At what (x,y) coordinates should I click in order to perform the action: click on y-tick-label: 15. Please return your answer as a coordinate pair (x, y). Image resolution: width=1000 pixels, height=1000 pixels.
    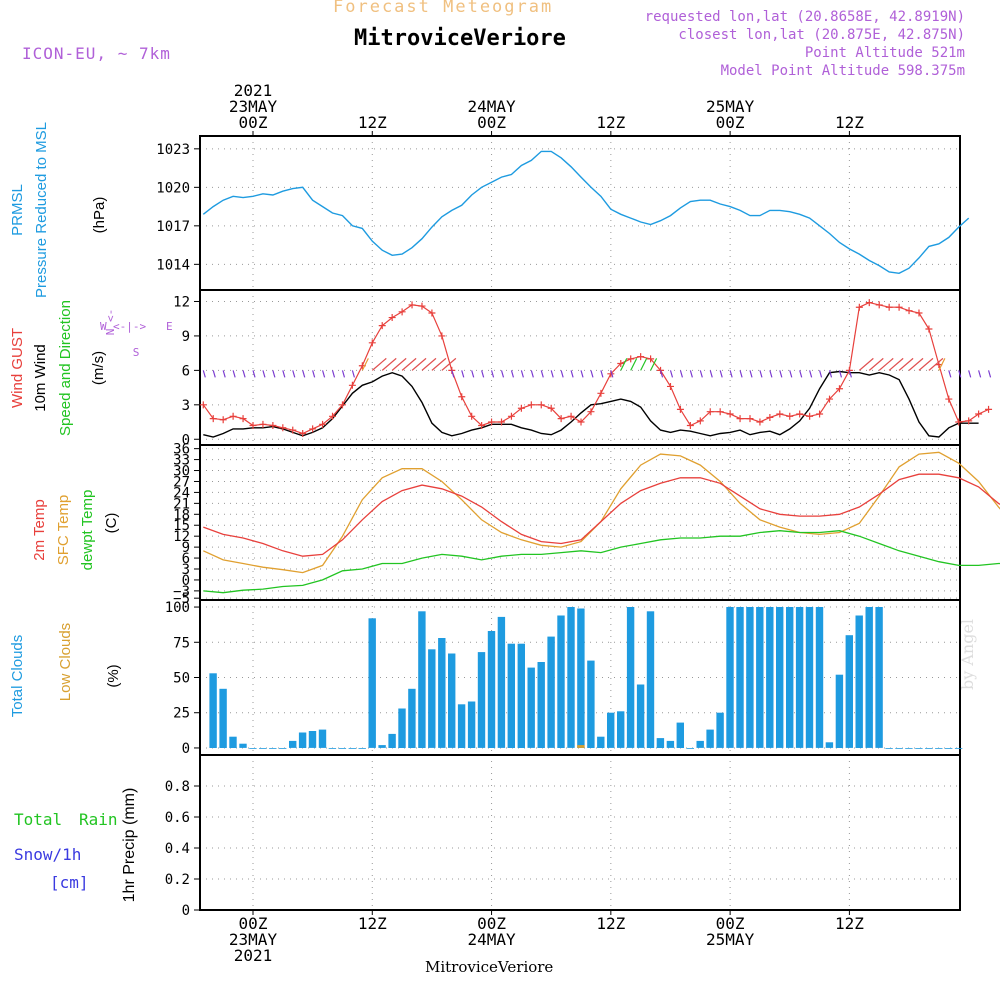
    Looking at the image, I should click on (181, 526).